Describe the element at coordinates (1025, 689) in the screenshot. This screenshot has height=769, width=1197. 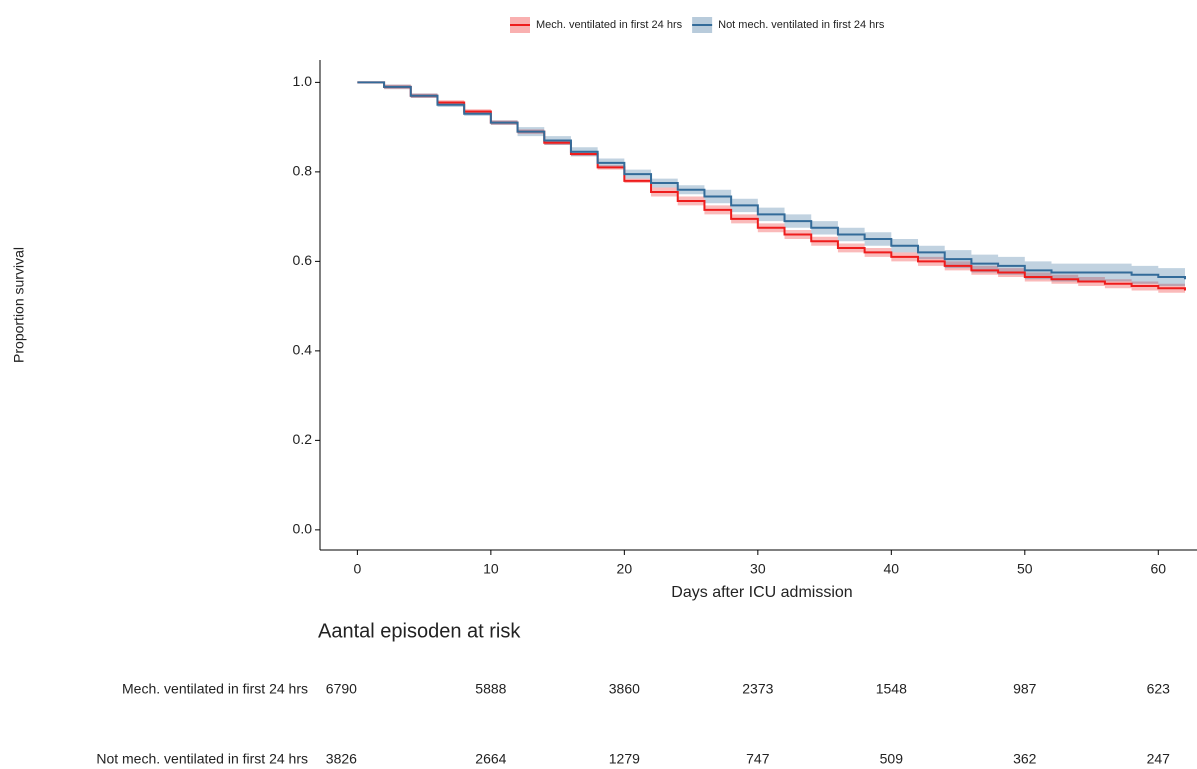
I see `risk-count: 987` at that location.